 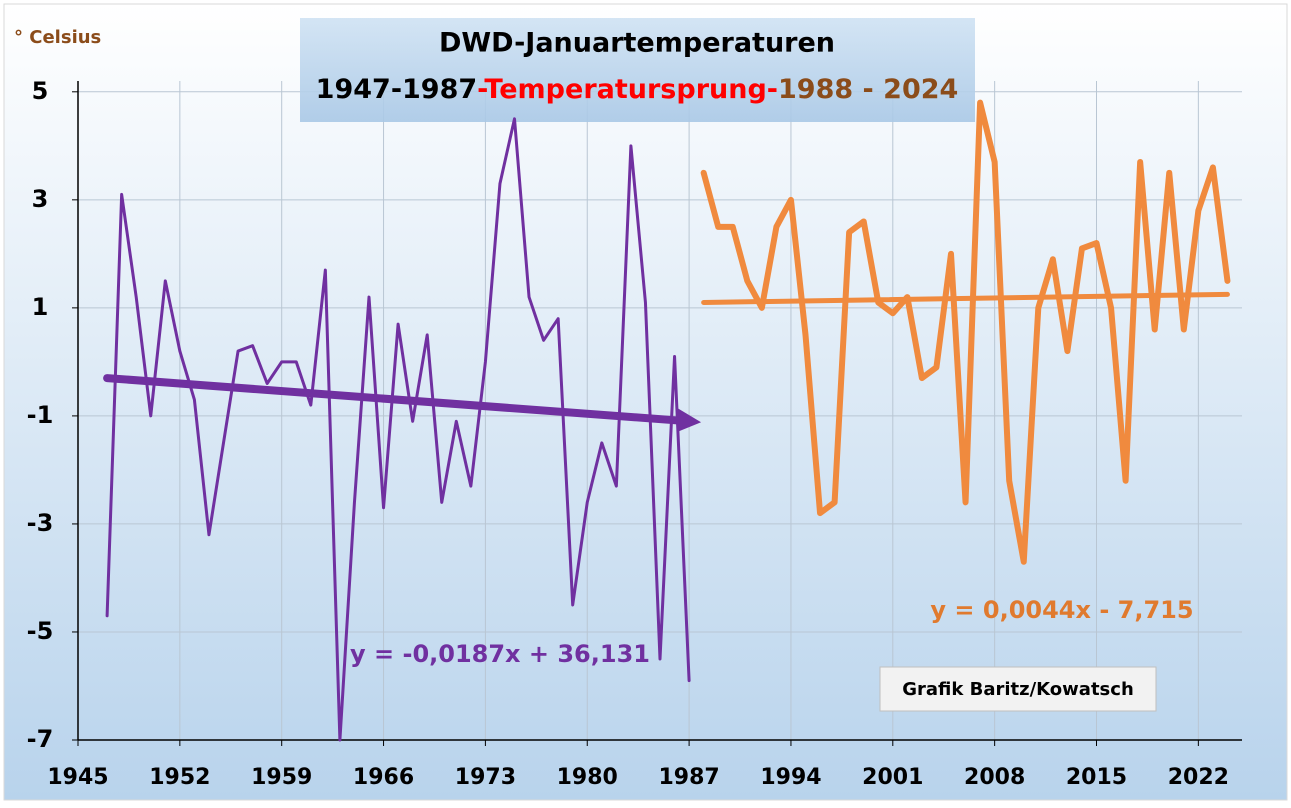 I want to click on y-tick-label: 3, so click(x=40, y=199).